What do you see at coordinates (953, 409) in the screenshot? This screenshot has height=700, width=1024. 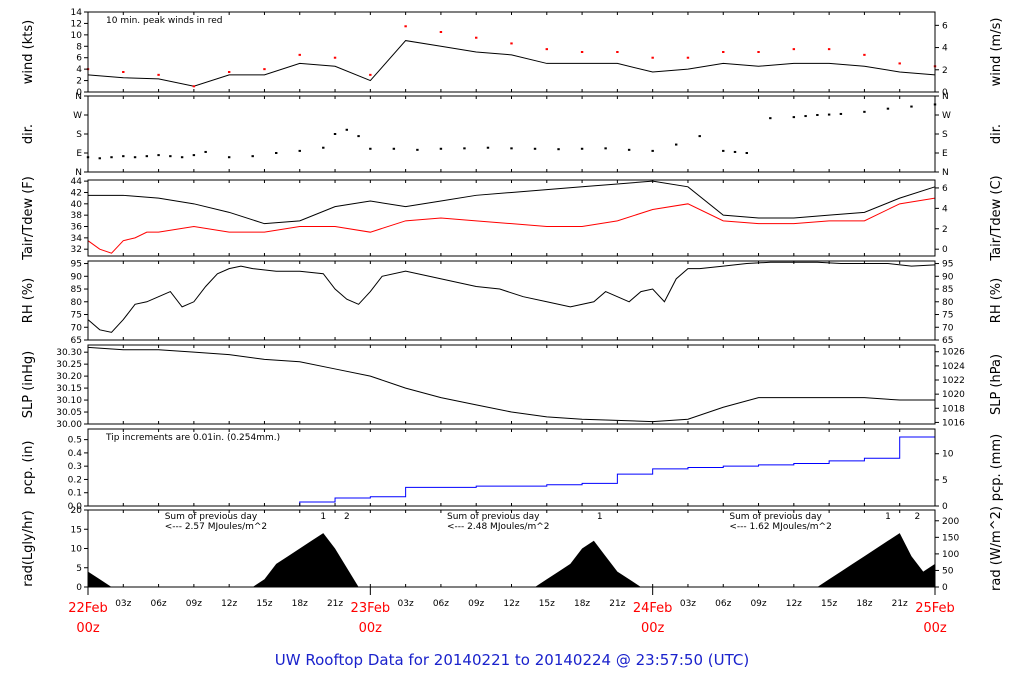 I see `right-tick-label: 1018` at bounding box center [953, 409].